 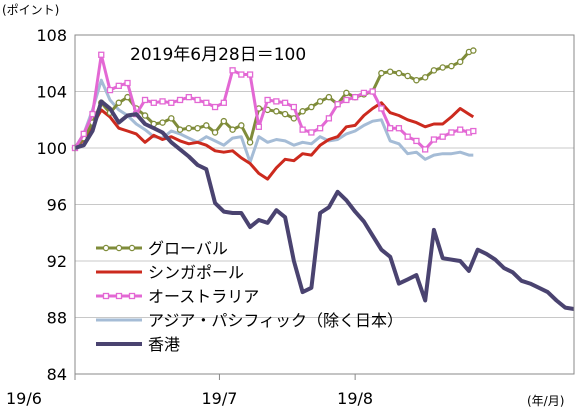 I want to click on y-tick-label: 100, so click(x=51, y=148).